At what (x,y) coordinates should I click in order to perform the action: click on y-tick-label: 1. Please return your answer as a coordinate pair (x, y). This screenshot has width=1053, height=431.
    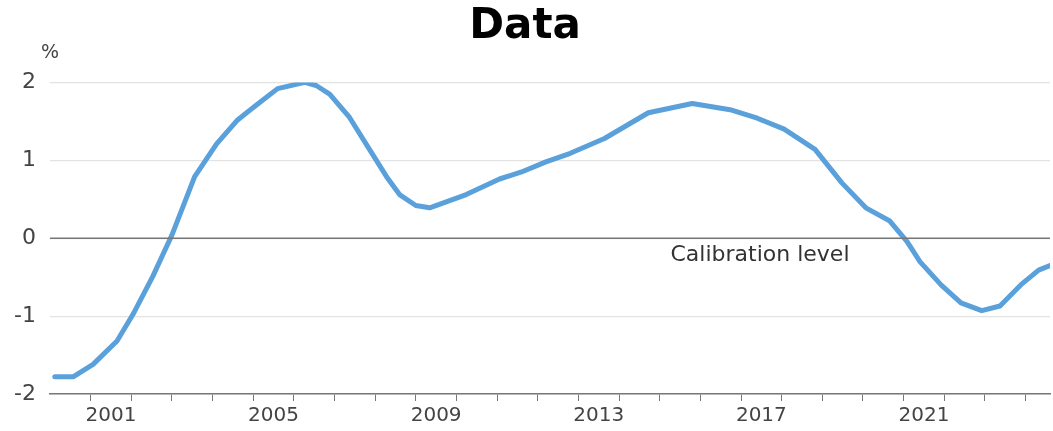
    Looking at the image, I should click on (28, 159).